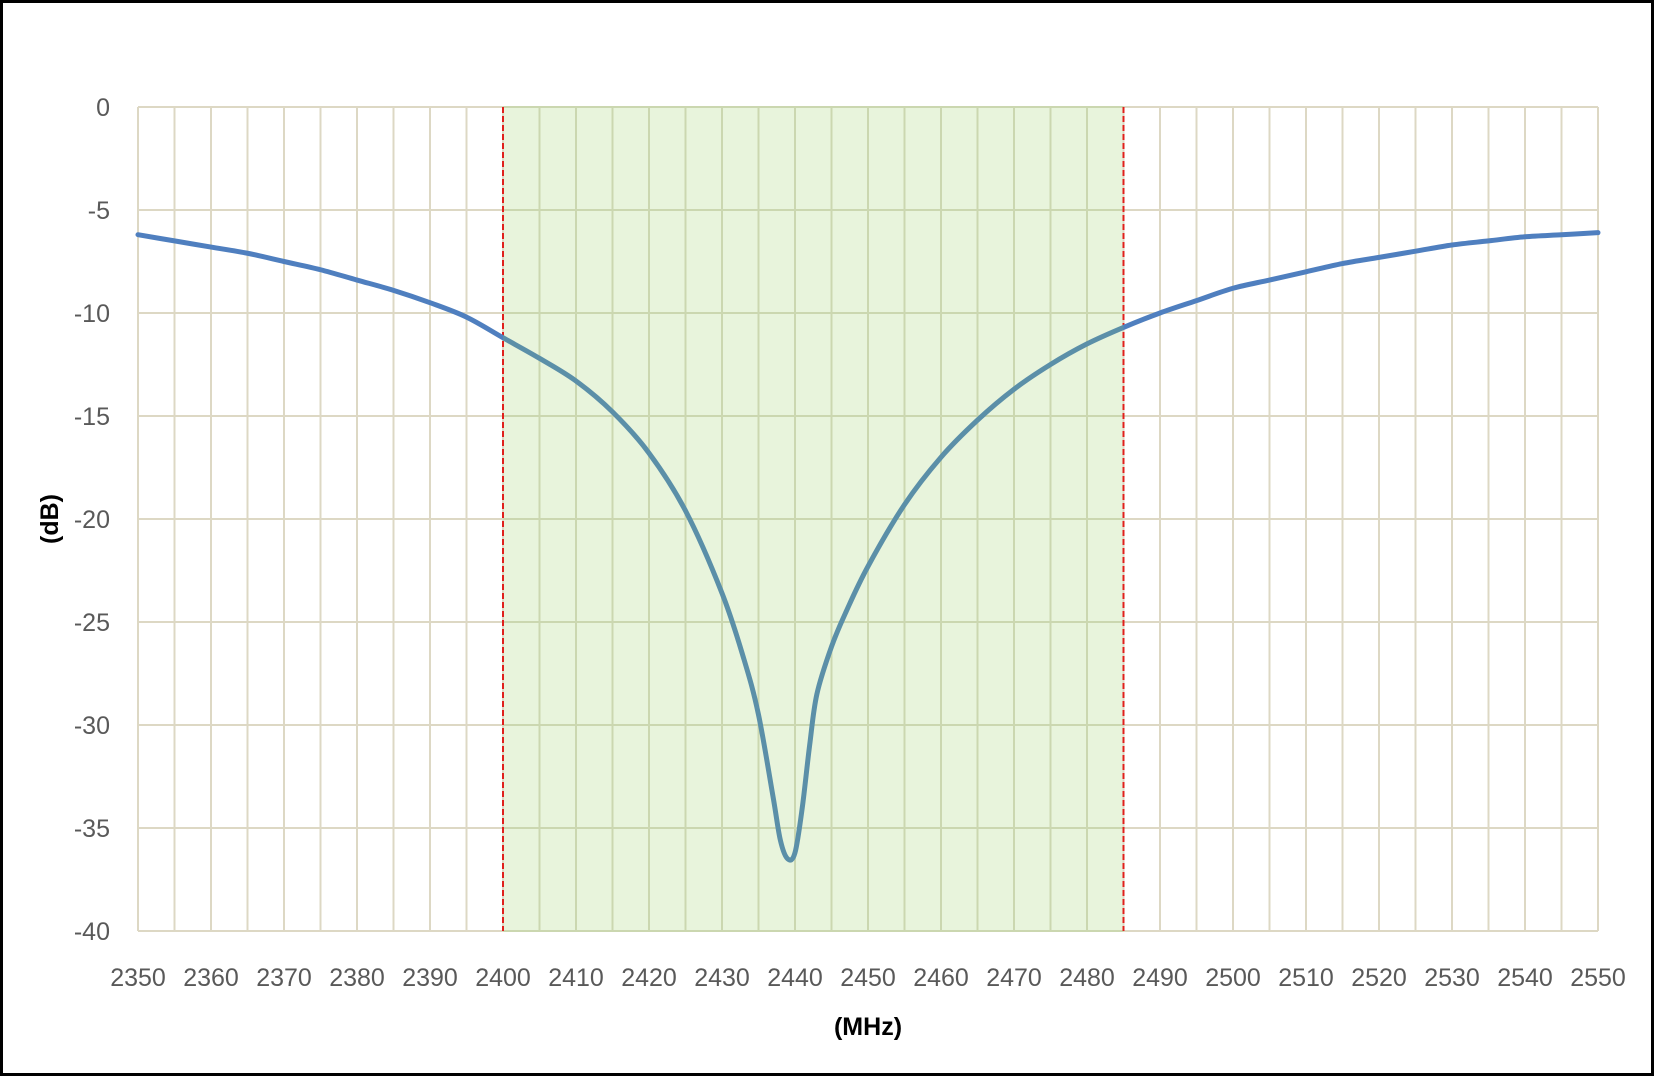  I want to click on x-tick-label: 2490, so click(1160, 978).